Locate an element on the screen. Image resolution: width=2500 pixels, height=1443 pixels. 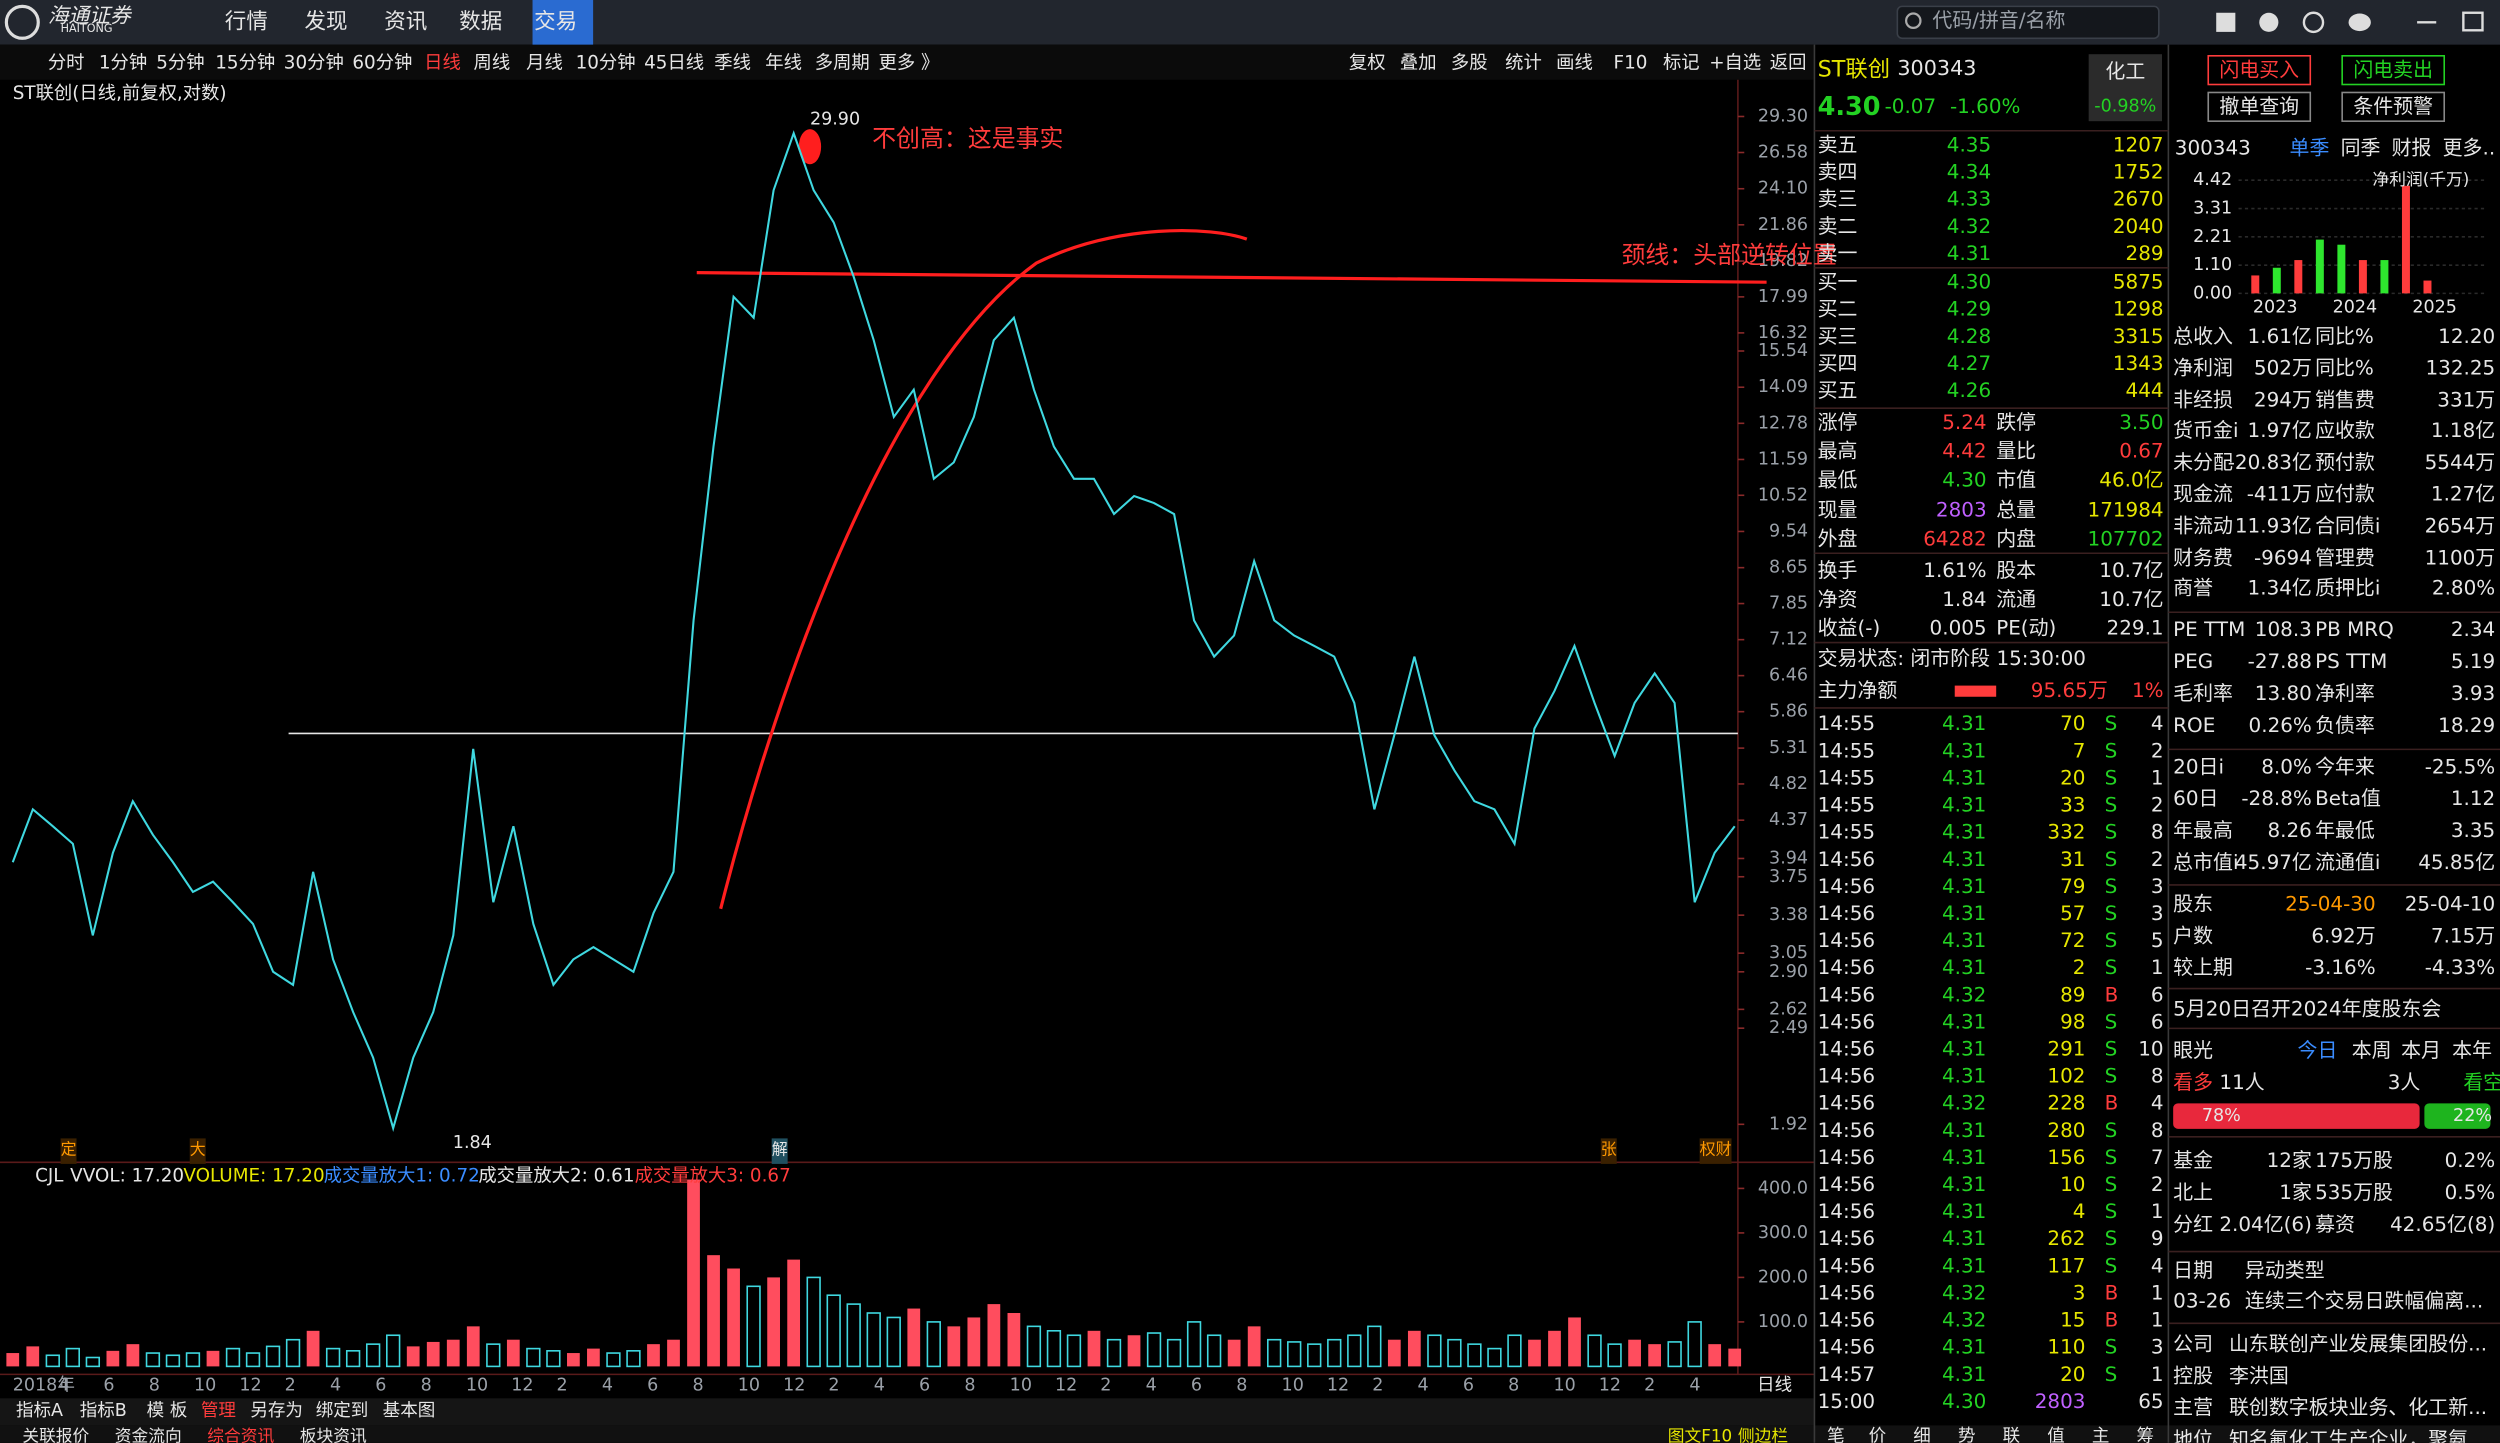
tool-button: 标记 is located at coordinates (1681, 62).